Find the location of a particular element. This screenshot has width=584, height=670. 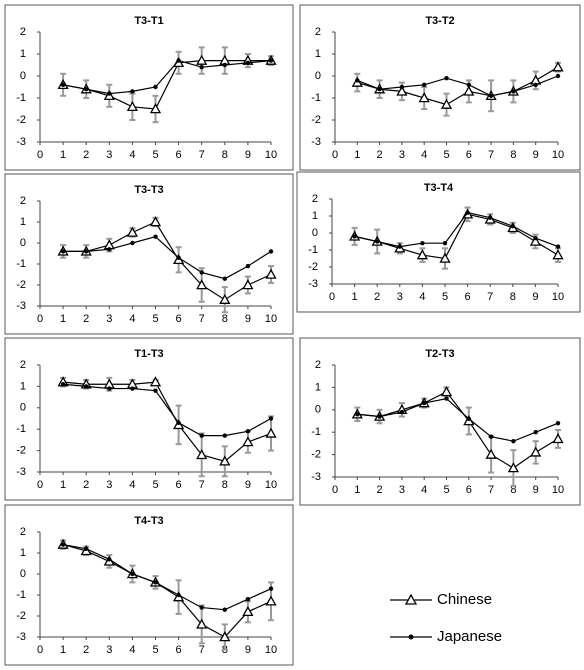

chart-panel: T3-T2 -3 -2 -1 0 1 2 0 1 2 3 4 5 6 7 8 9 10 is located at coordinates (440, 87).